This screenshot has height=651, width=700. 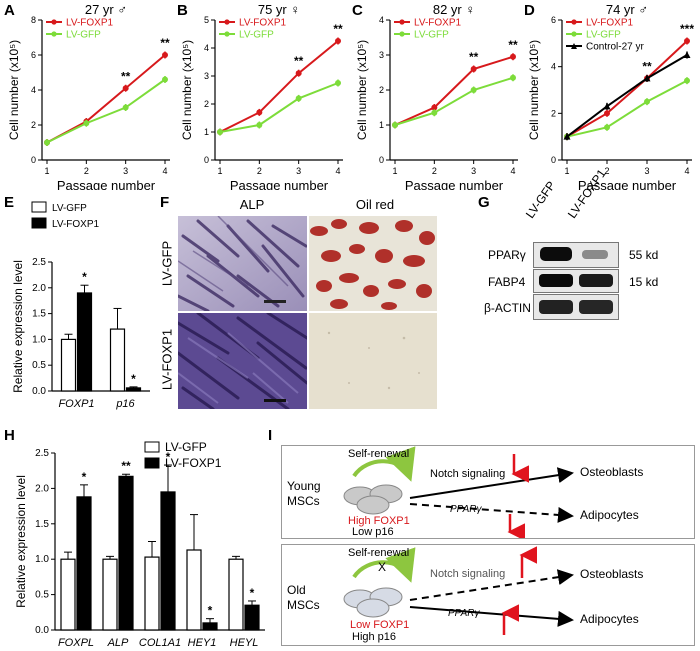 I want to click on category-label: FOXPL, so click(x=76, y=643).